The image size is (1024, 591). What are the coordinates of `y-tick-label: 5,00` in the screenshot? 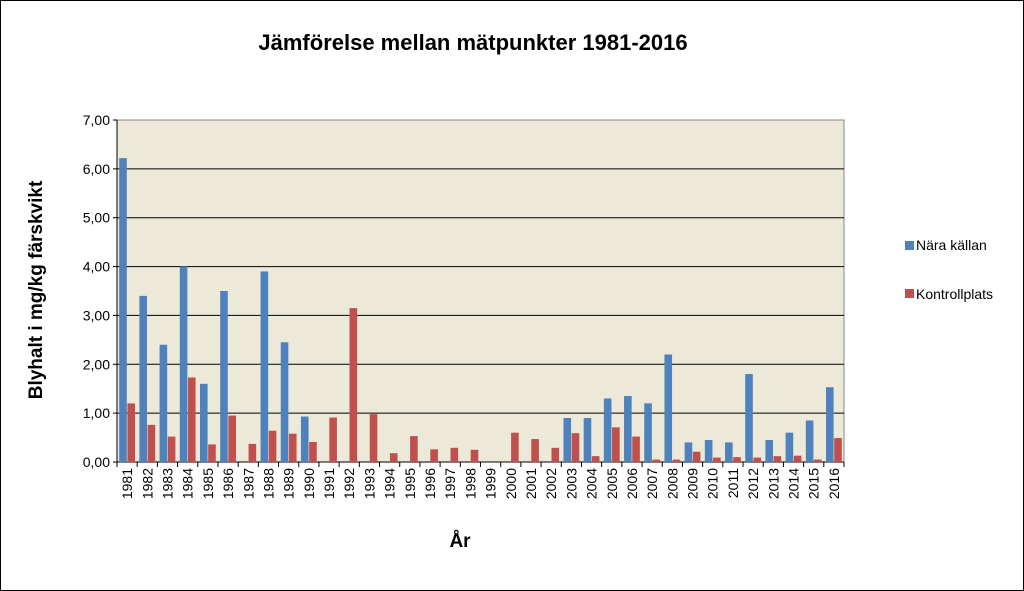 It's located at (96, 218).